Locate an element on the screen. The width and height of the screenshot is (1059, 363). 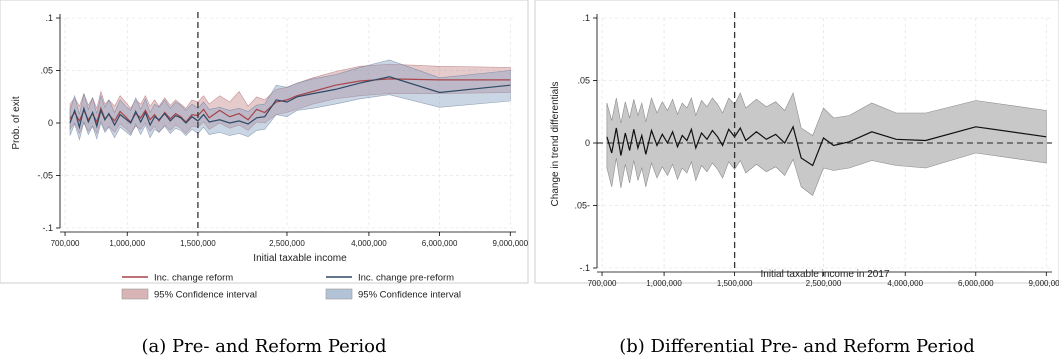
panel-b-ylabel: Change in trend differentials is located at coordinates (555, 144).